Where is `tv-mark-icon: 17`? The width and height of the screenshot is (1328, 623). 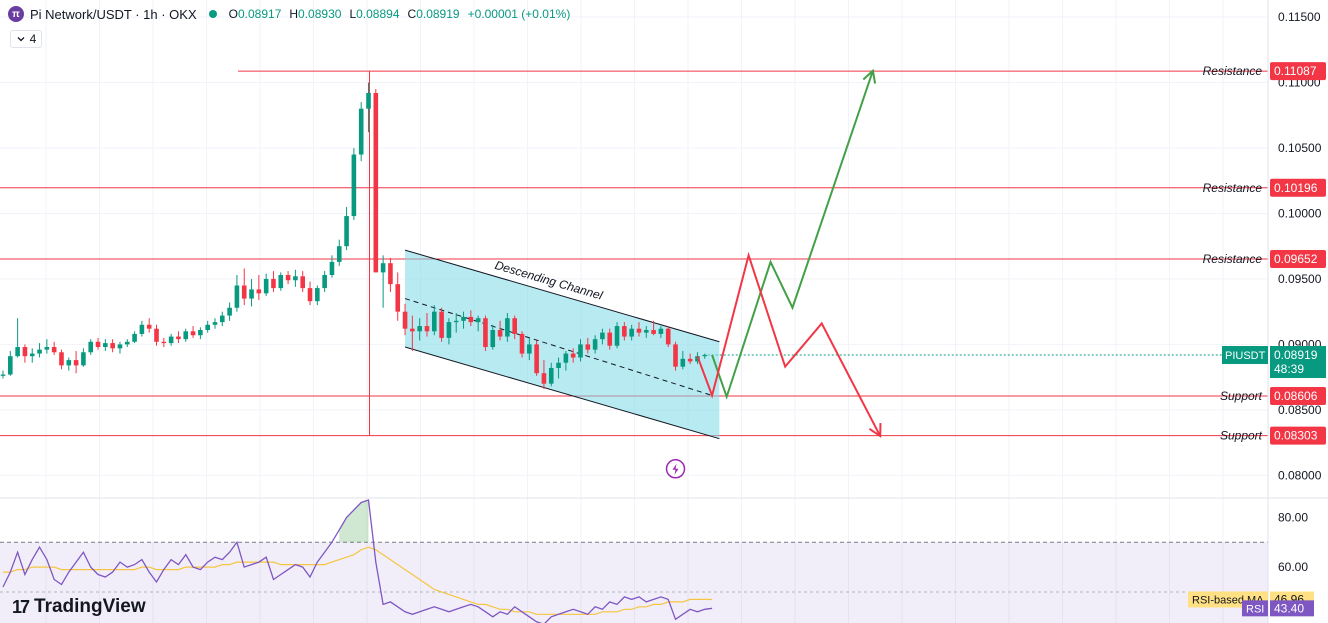
tv-mark-icon: 17 is located at coordinates (21, 606).